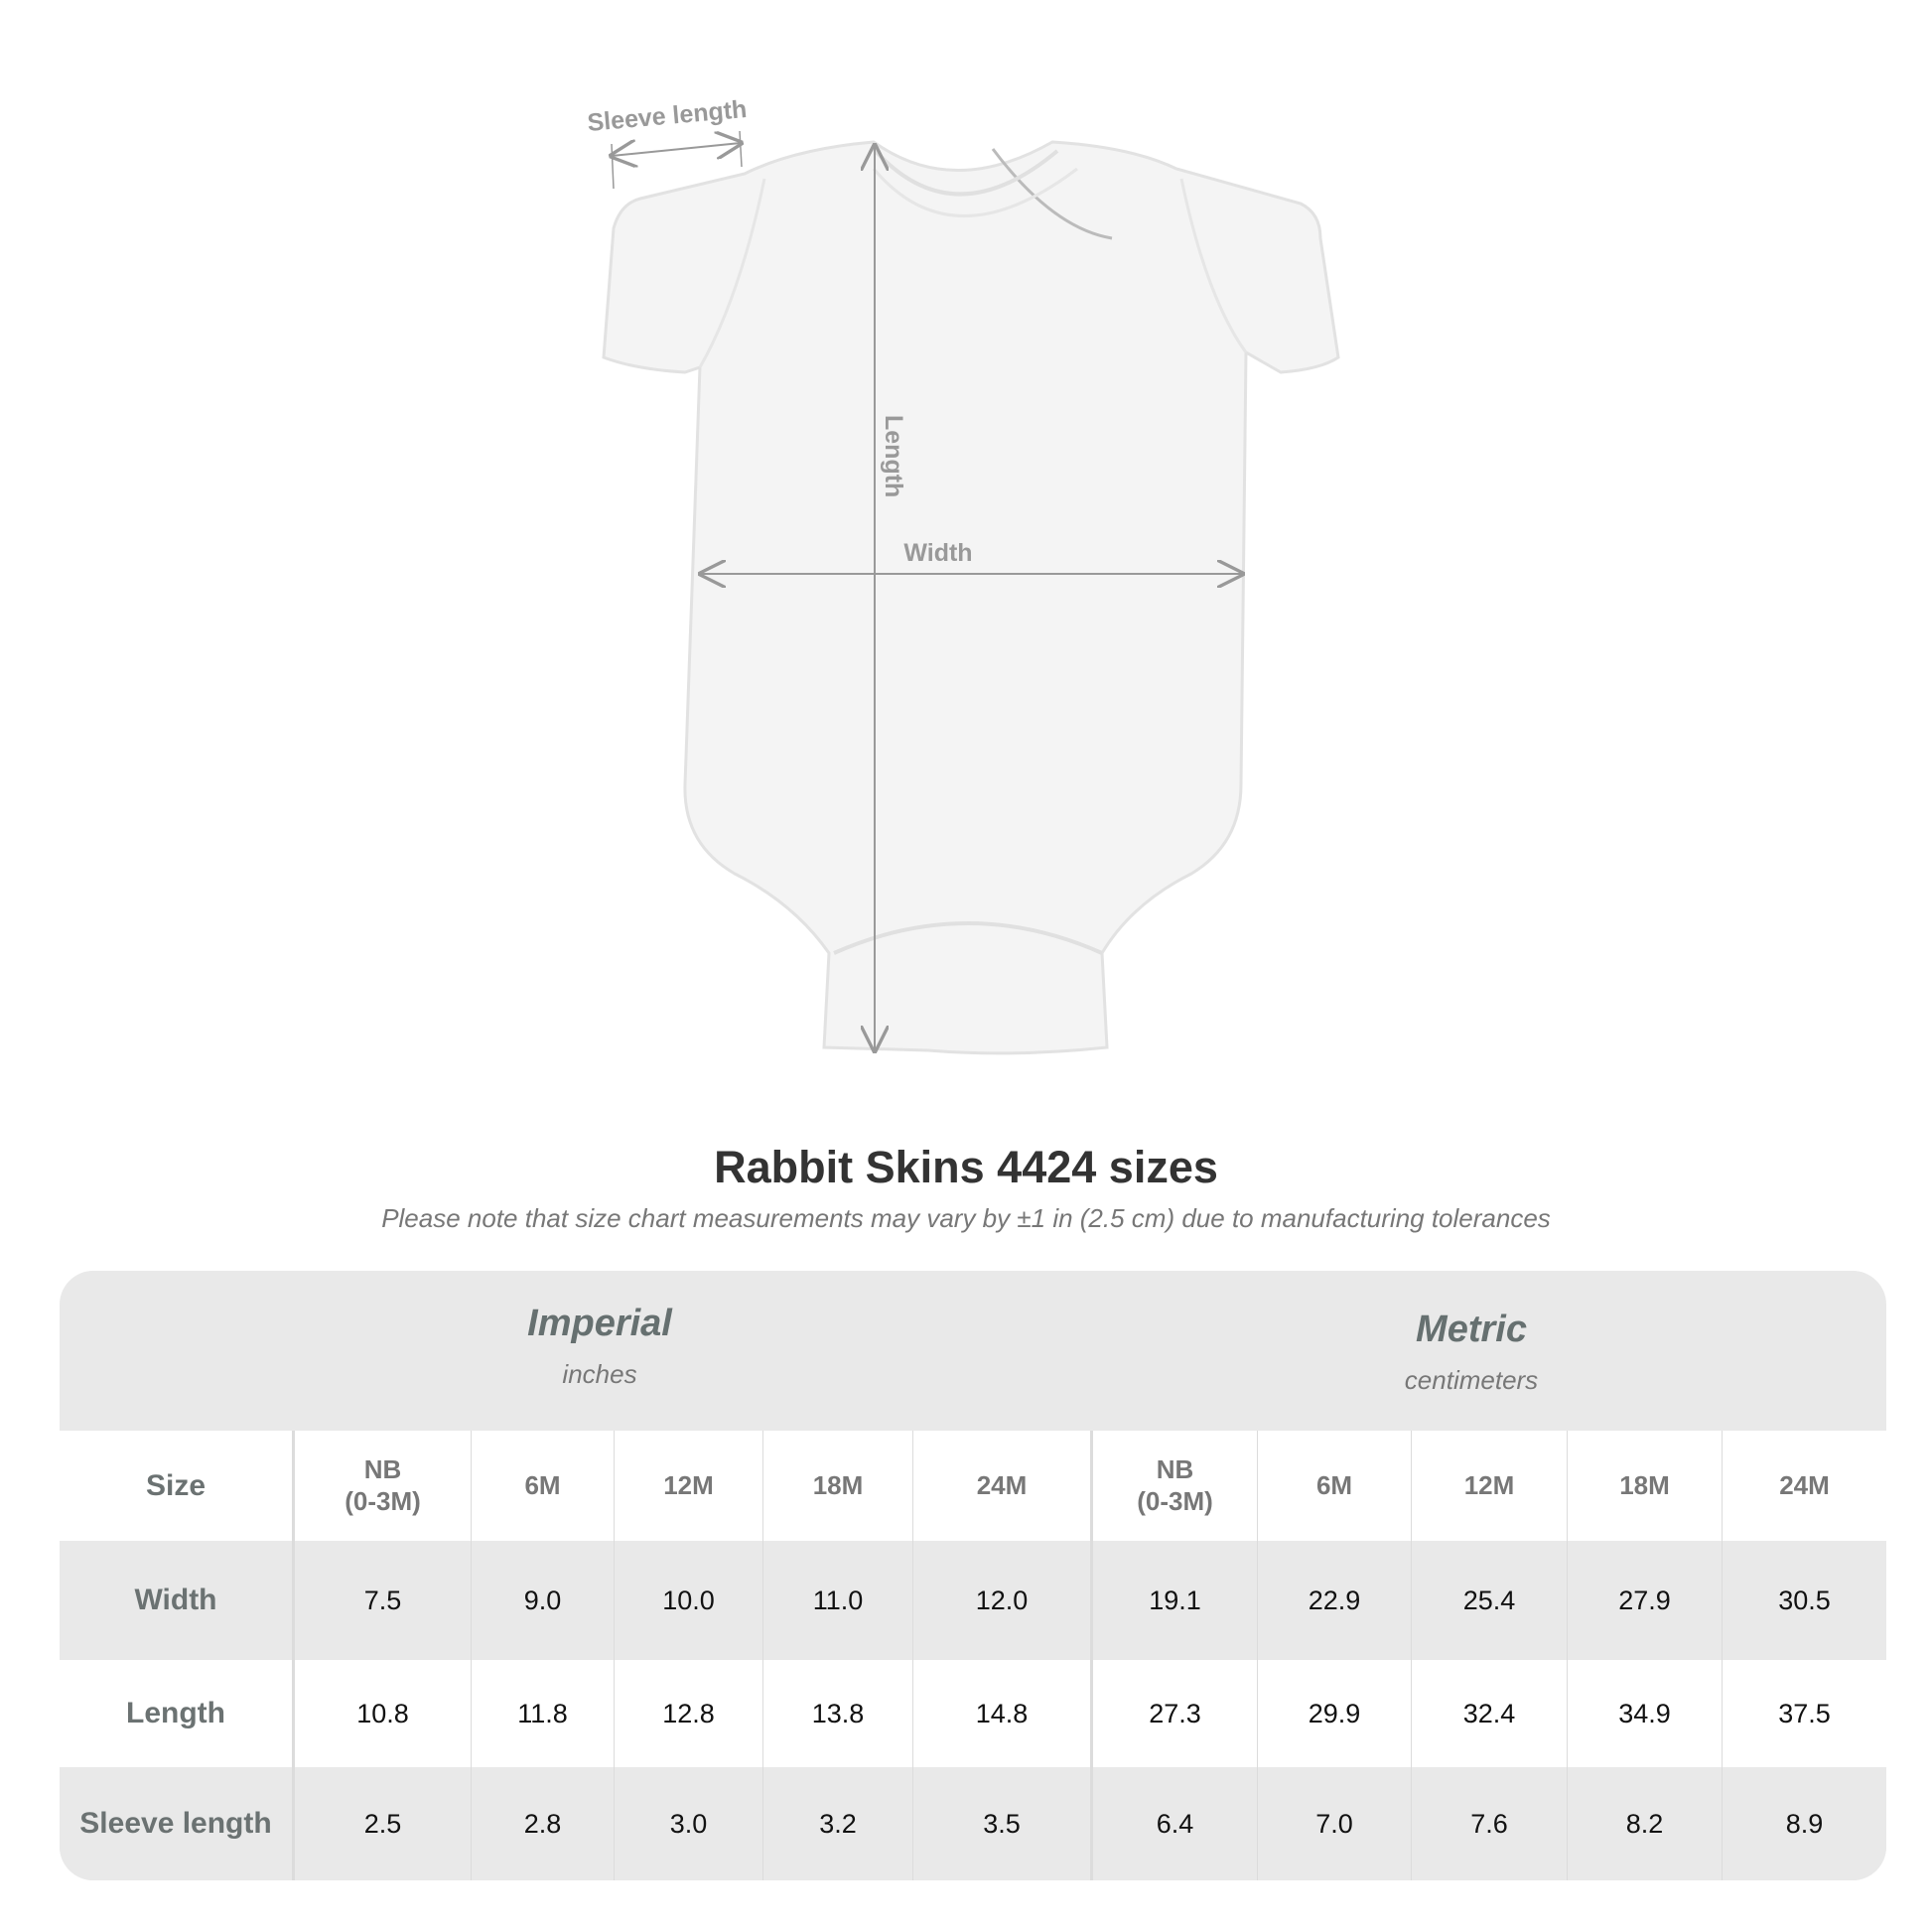 The height and width of the screenshot is (1932, 1932). What do you see at coordinates (1489, 1714) in the screenshot?
I see `value-cell-metric: 32.4` at bounding box center [1489, 1714].